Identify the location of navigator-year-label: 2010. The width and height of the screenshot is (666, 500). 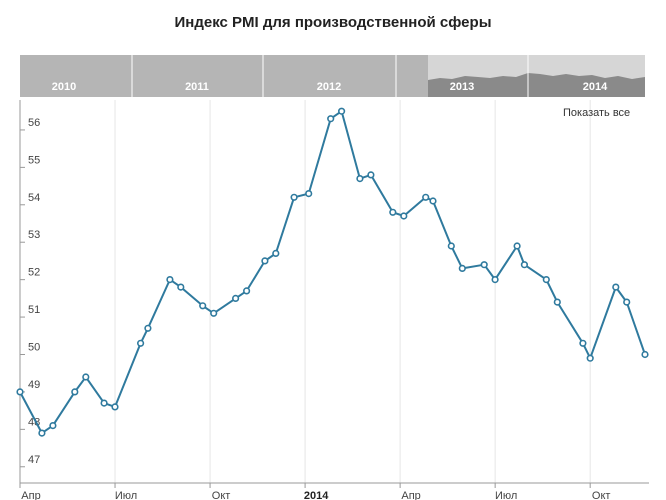
(64, 87).